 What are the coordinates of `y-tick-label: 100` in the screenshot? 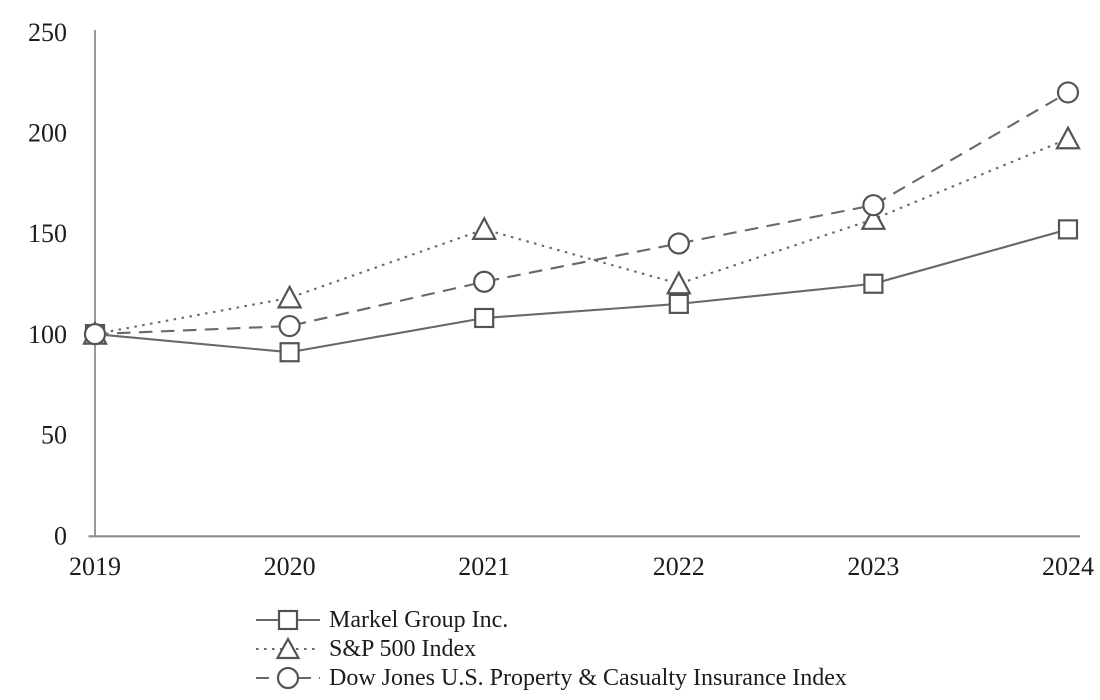 It's located at (47, 334).